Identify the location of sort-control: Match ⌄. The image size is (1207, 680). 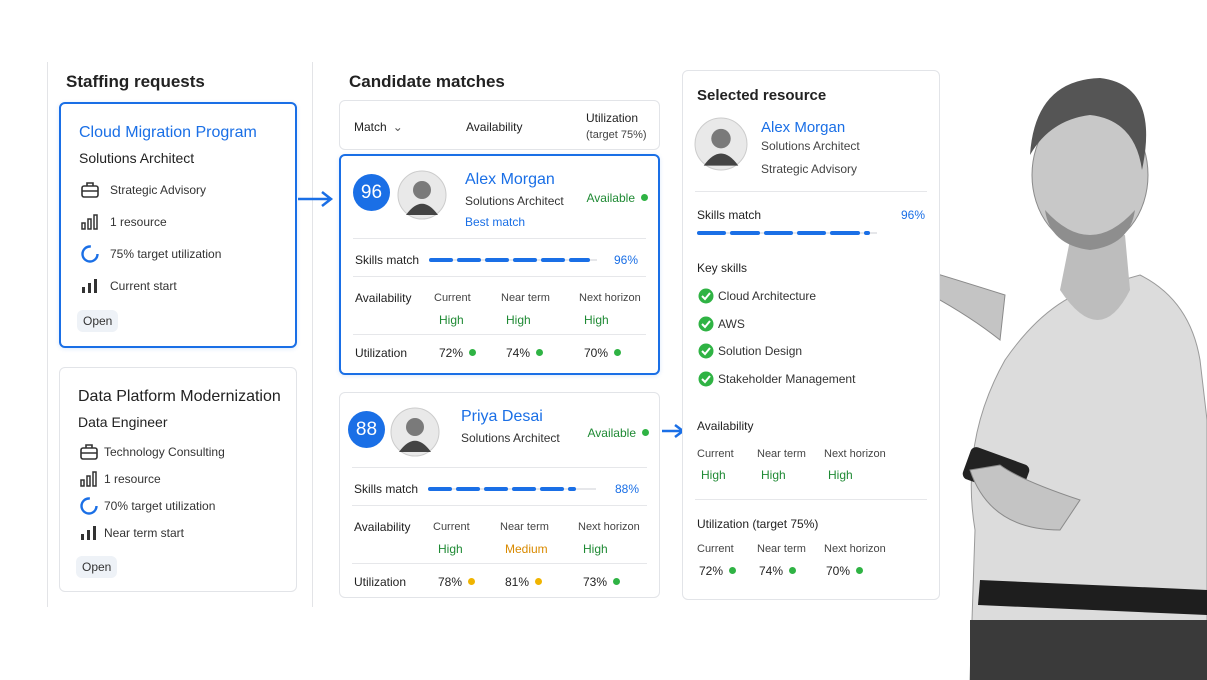
(378, 127).